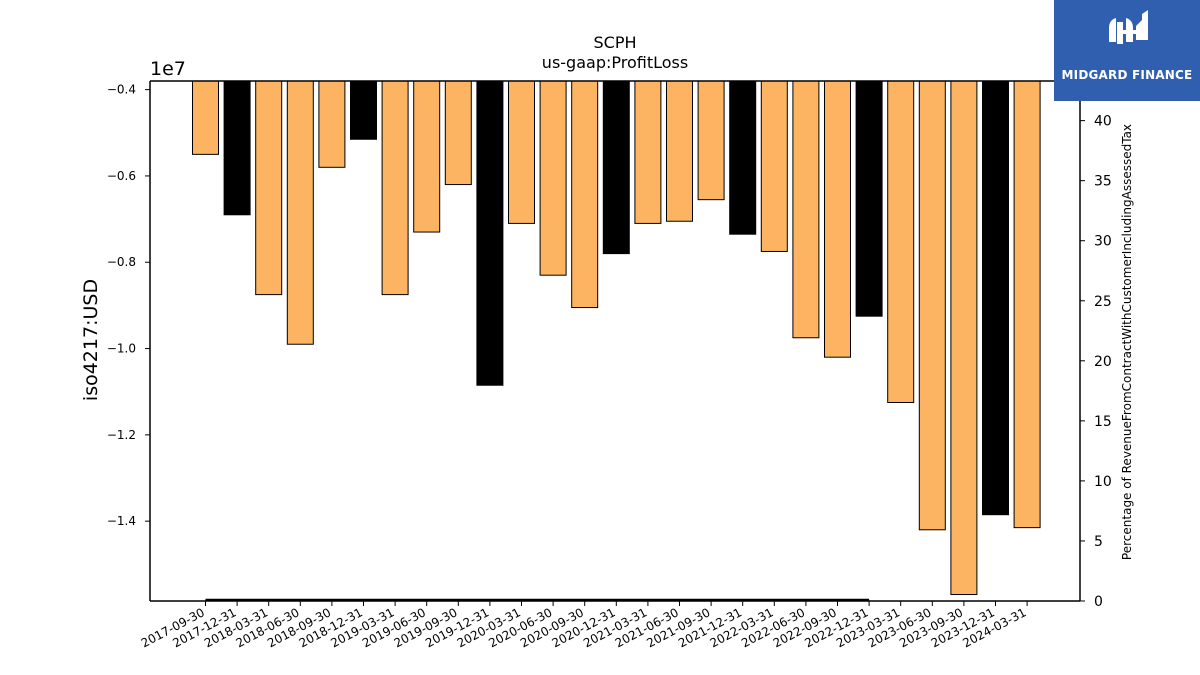 This screenshot has height=675, width=1200. Describe the element at coordinates (1128, 27) in the screenshot. I see `logo-mark-icon` at that location.